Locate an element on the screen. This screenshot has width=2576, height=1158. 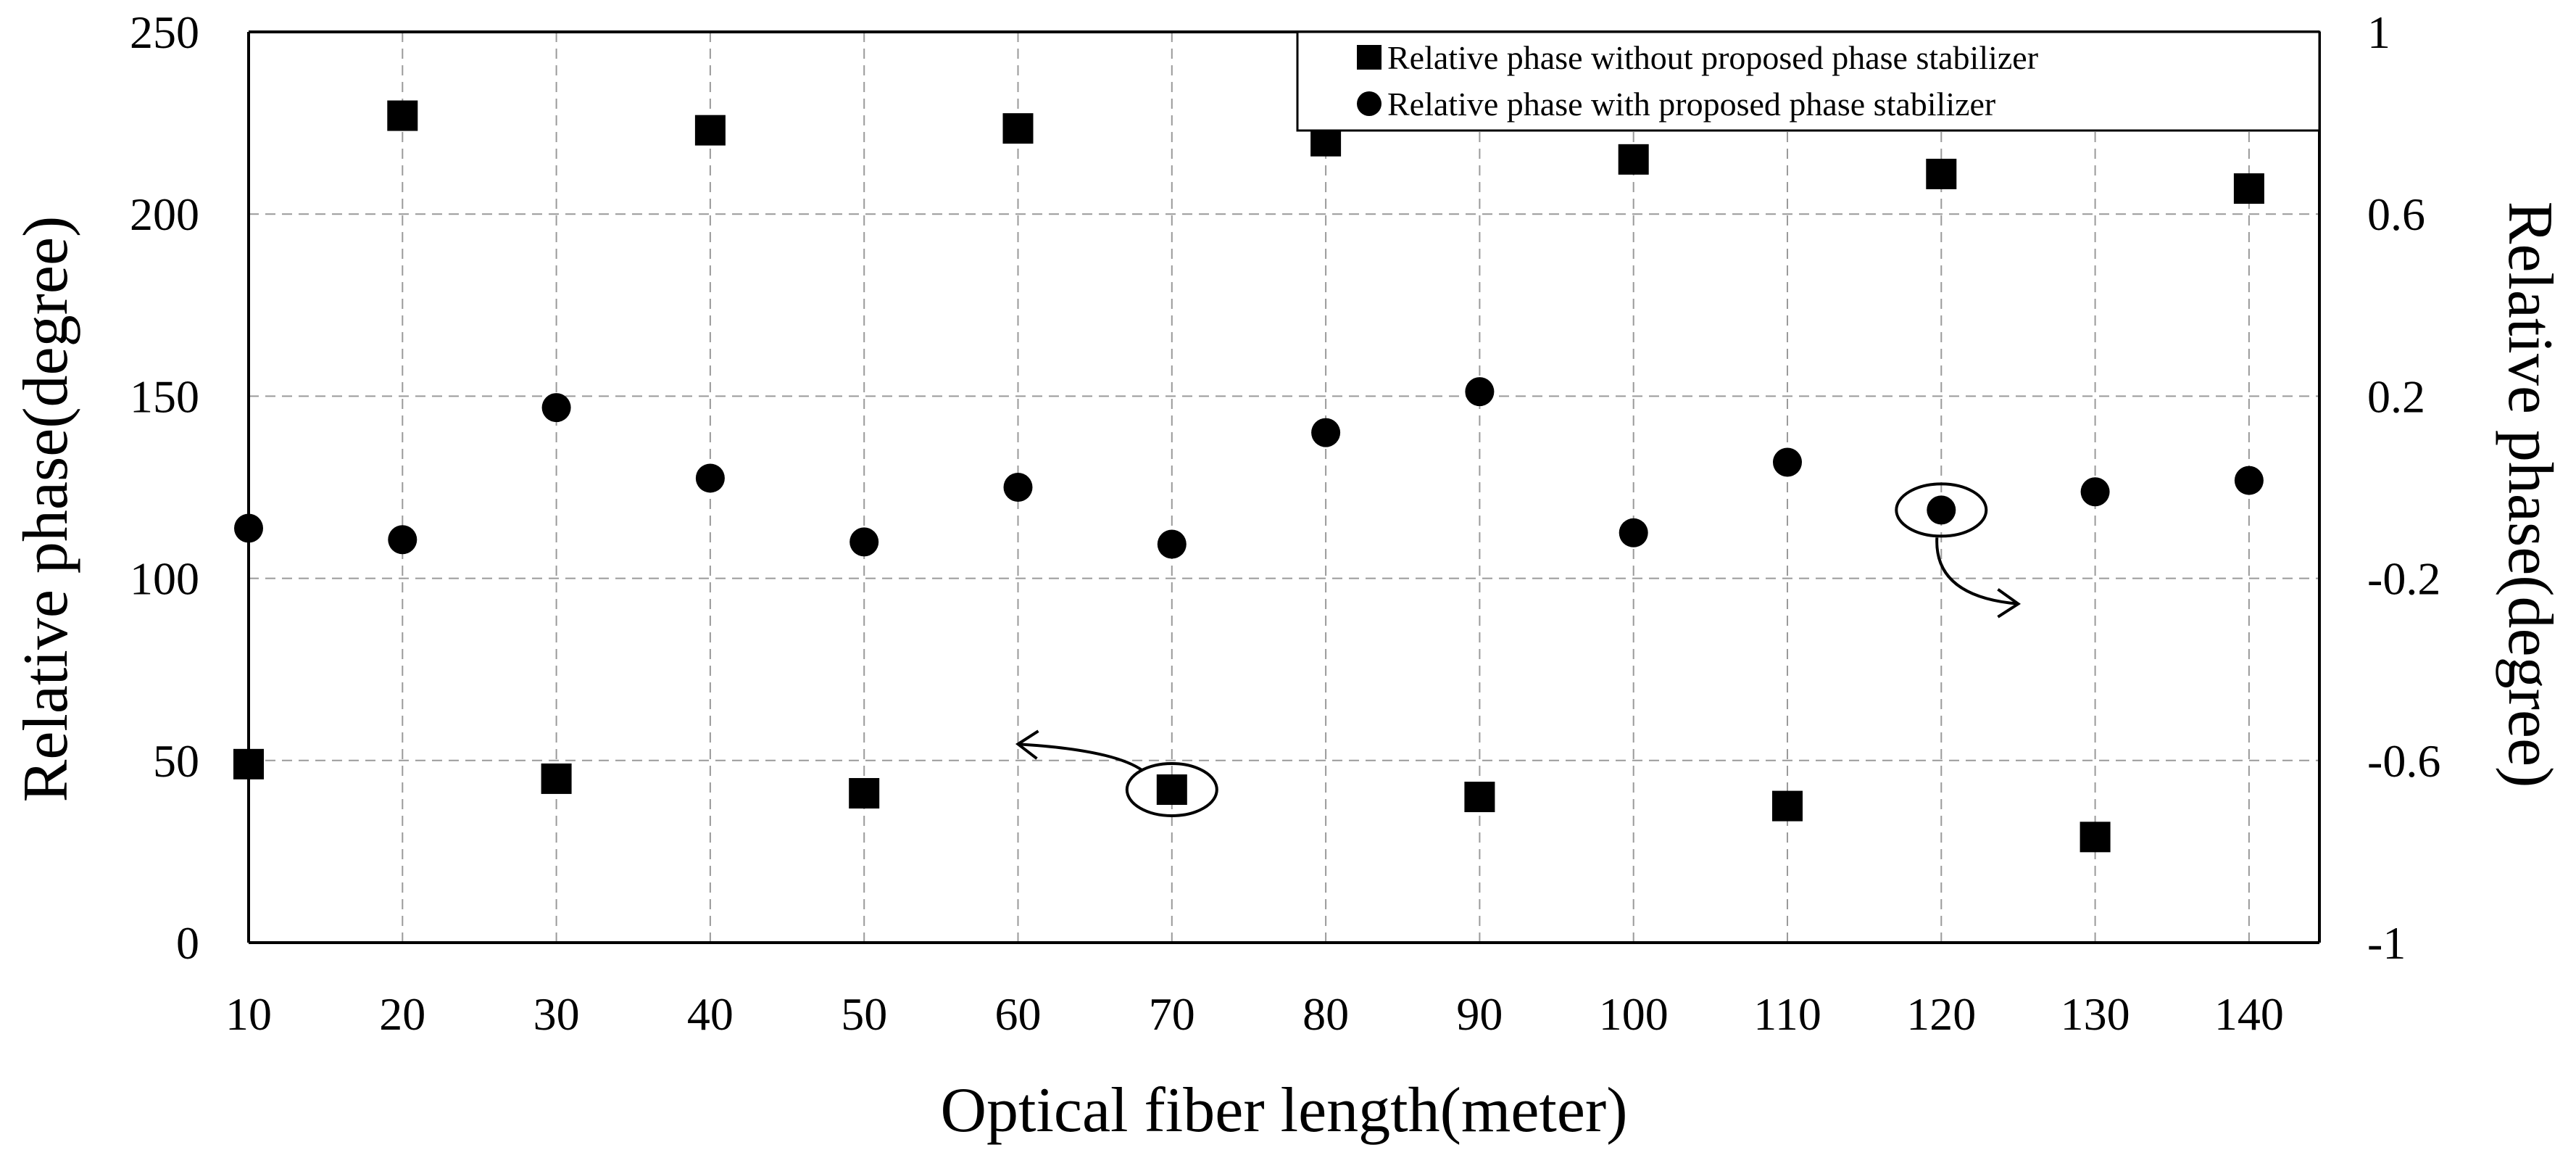
x-axis-title: Optical fiber length(meter) is located at coordinates (1283, 1110).